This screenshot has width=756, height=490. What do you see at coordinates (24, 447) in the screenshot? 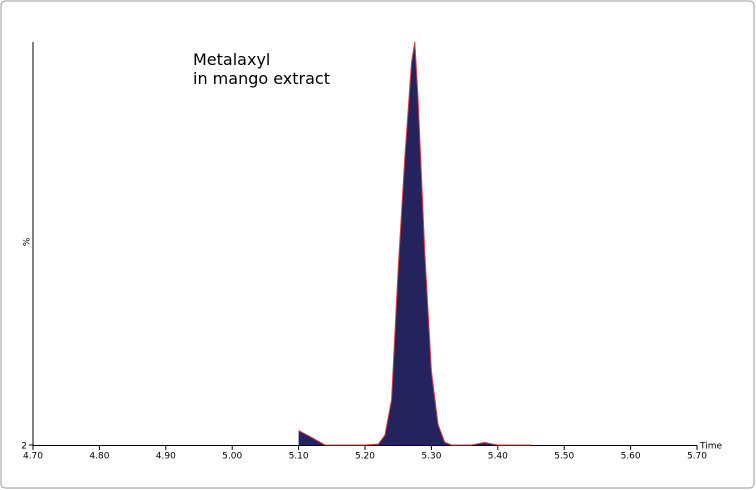
I see `y-tick-label: 2` at bounding box center [24, 447].